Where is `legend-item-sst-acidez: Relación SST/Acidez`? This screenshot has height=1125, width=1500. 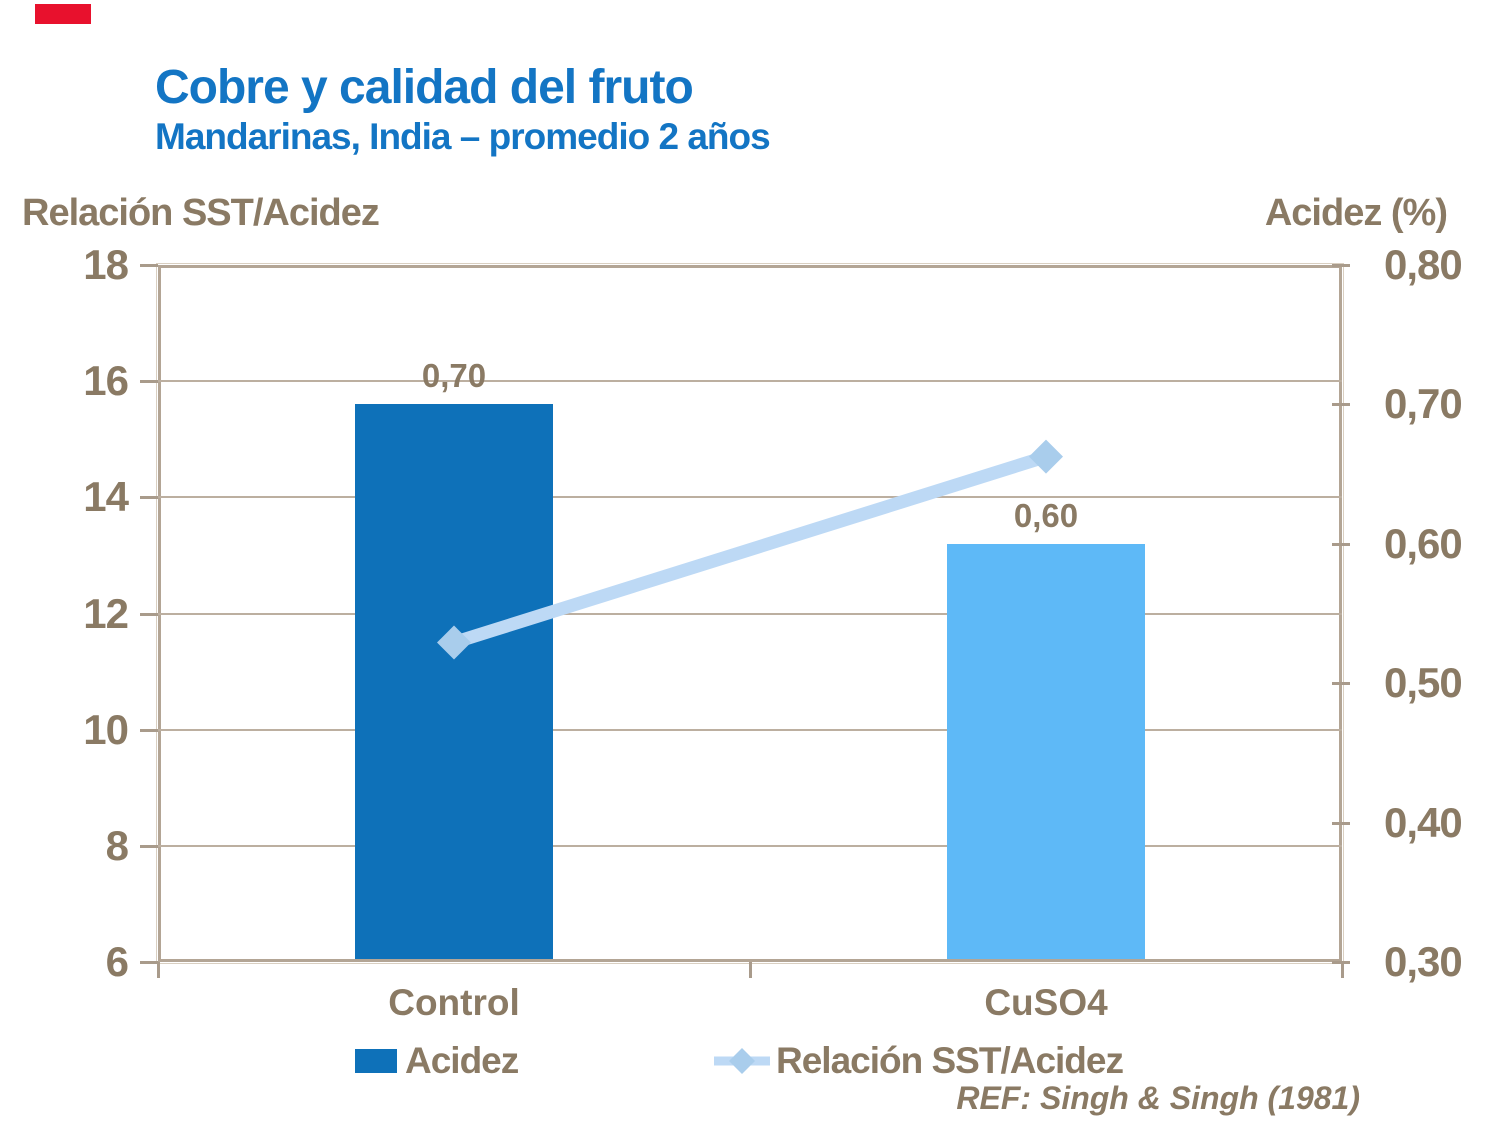
legend-item-sst-acidez: Relación SST/Acidez is located at coordinates (918, 1061).